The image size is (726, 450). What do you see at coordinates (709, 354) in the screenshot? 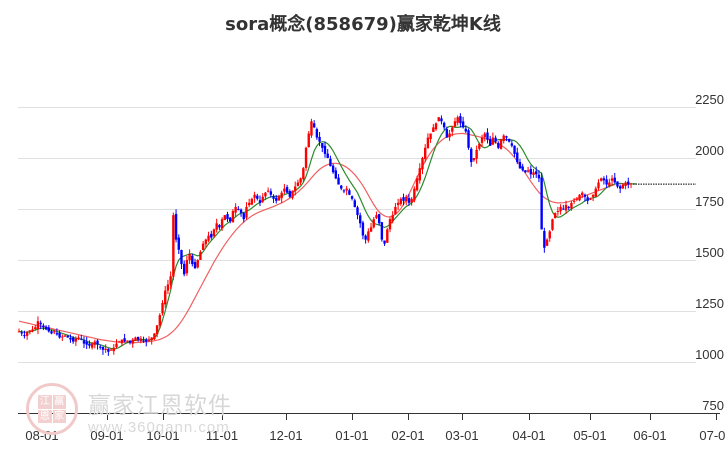
I see `y-tick-label: 1000` at bounding box center [709, 354].